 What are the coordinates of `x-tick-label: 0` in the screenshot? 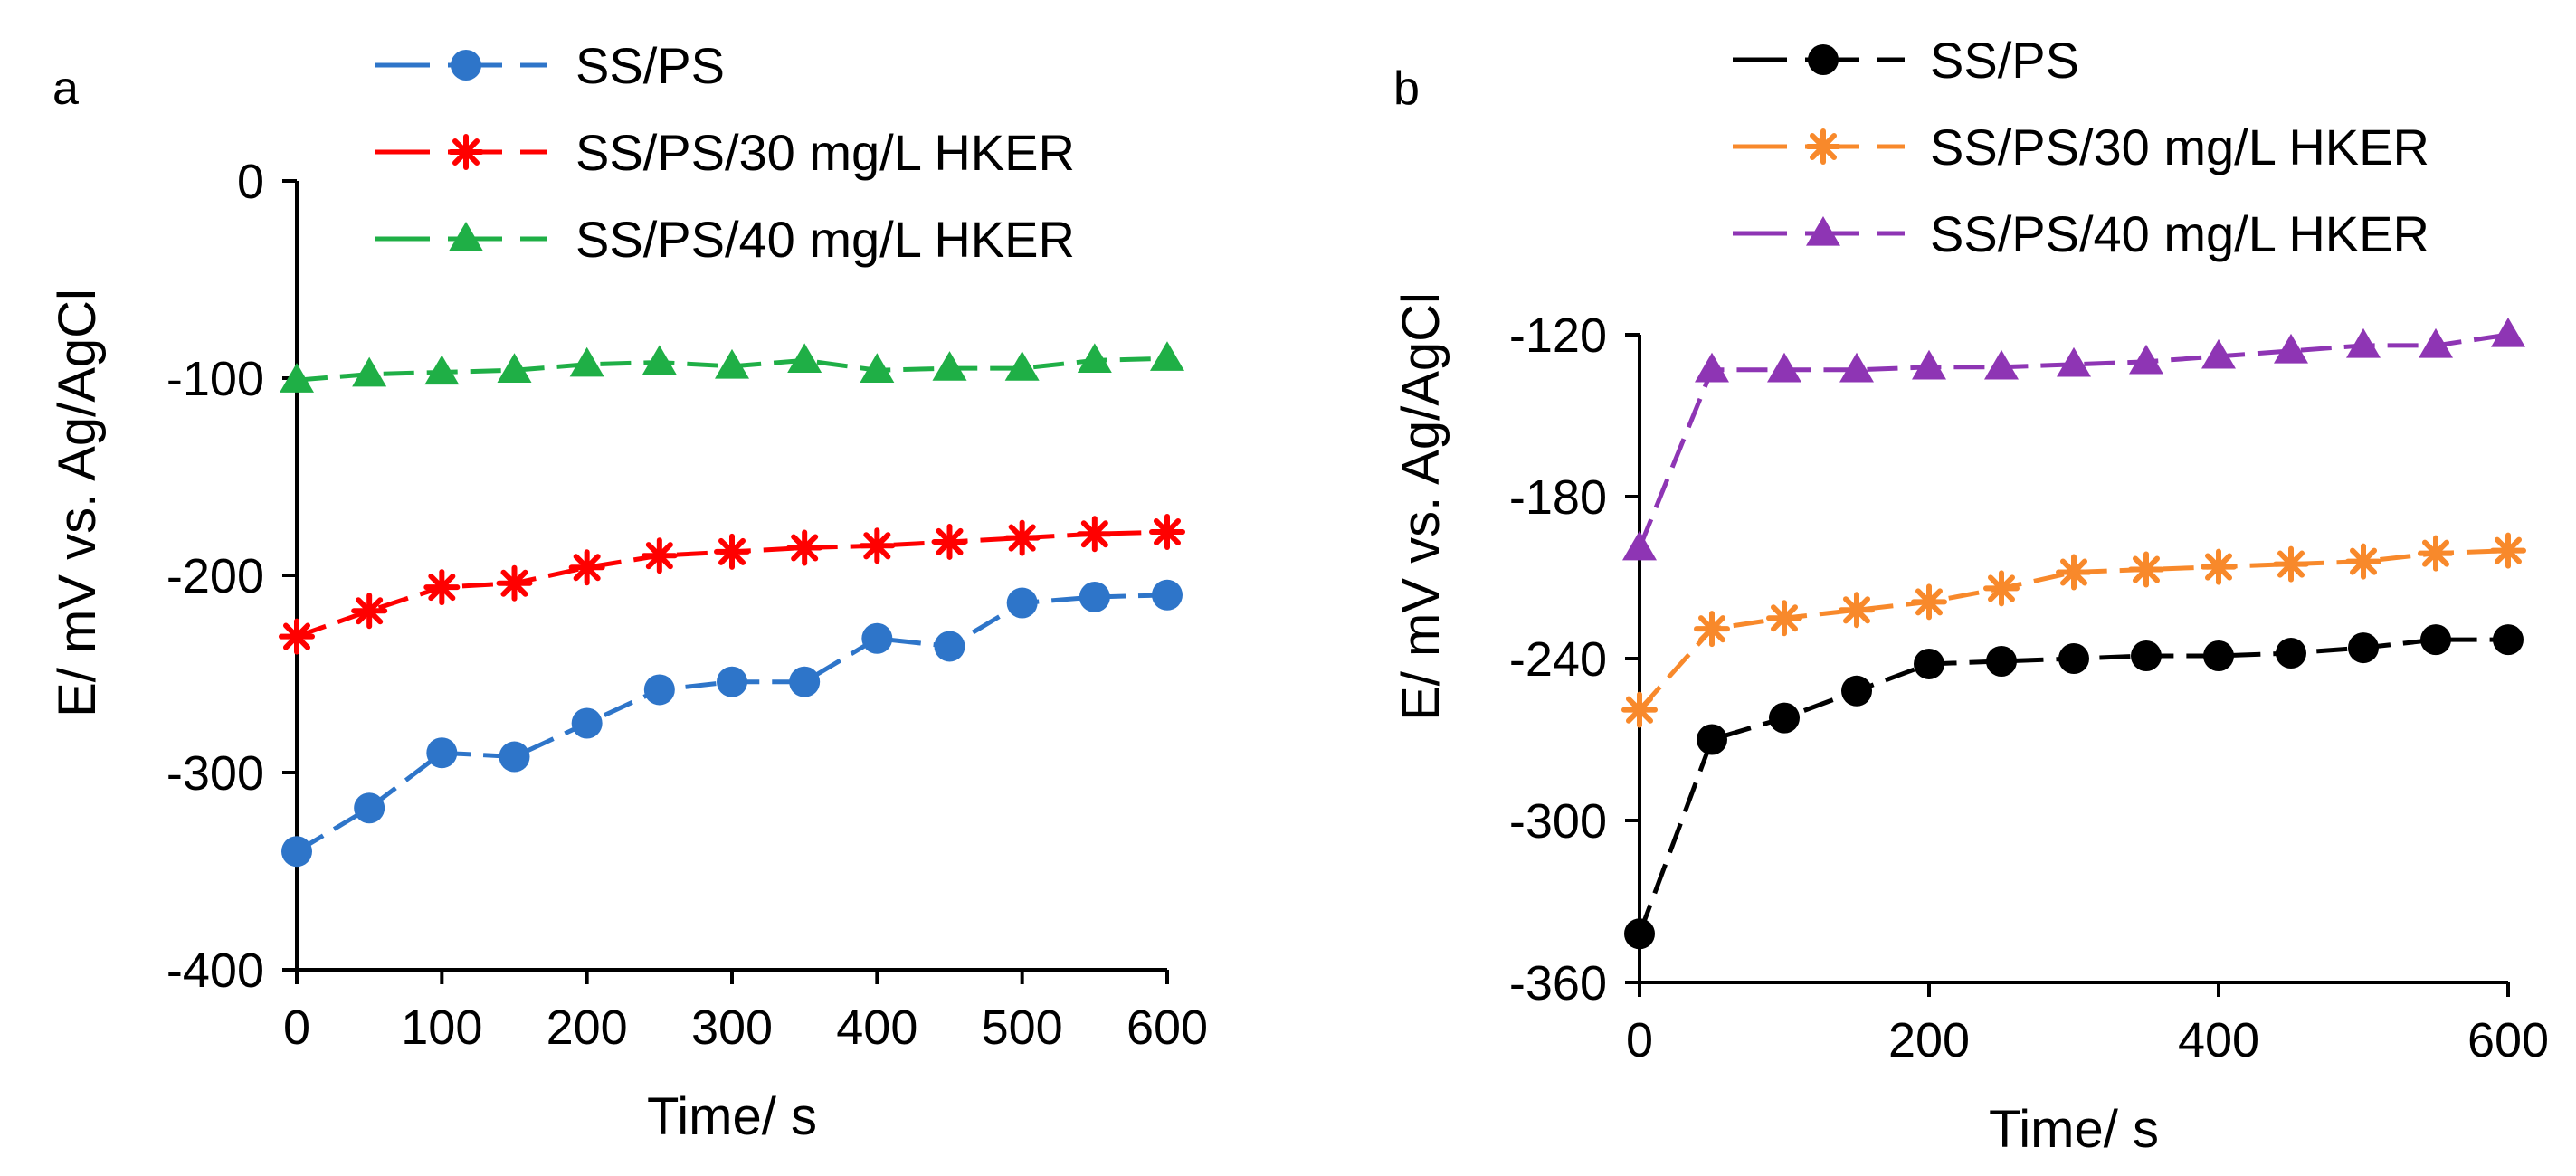 It's located at (296, 1028).